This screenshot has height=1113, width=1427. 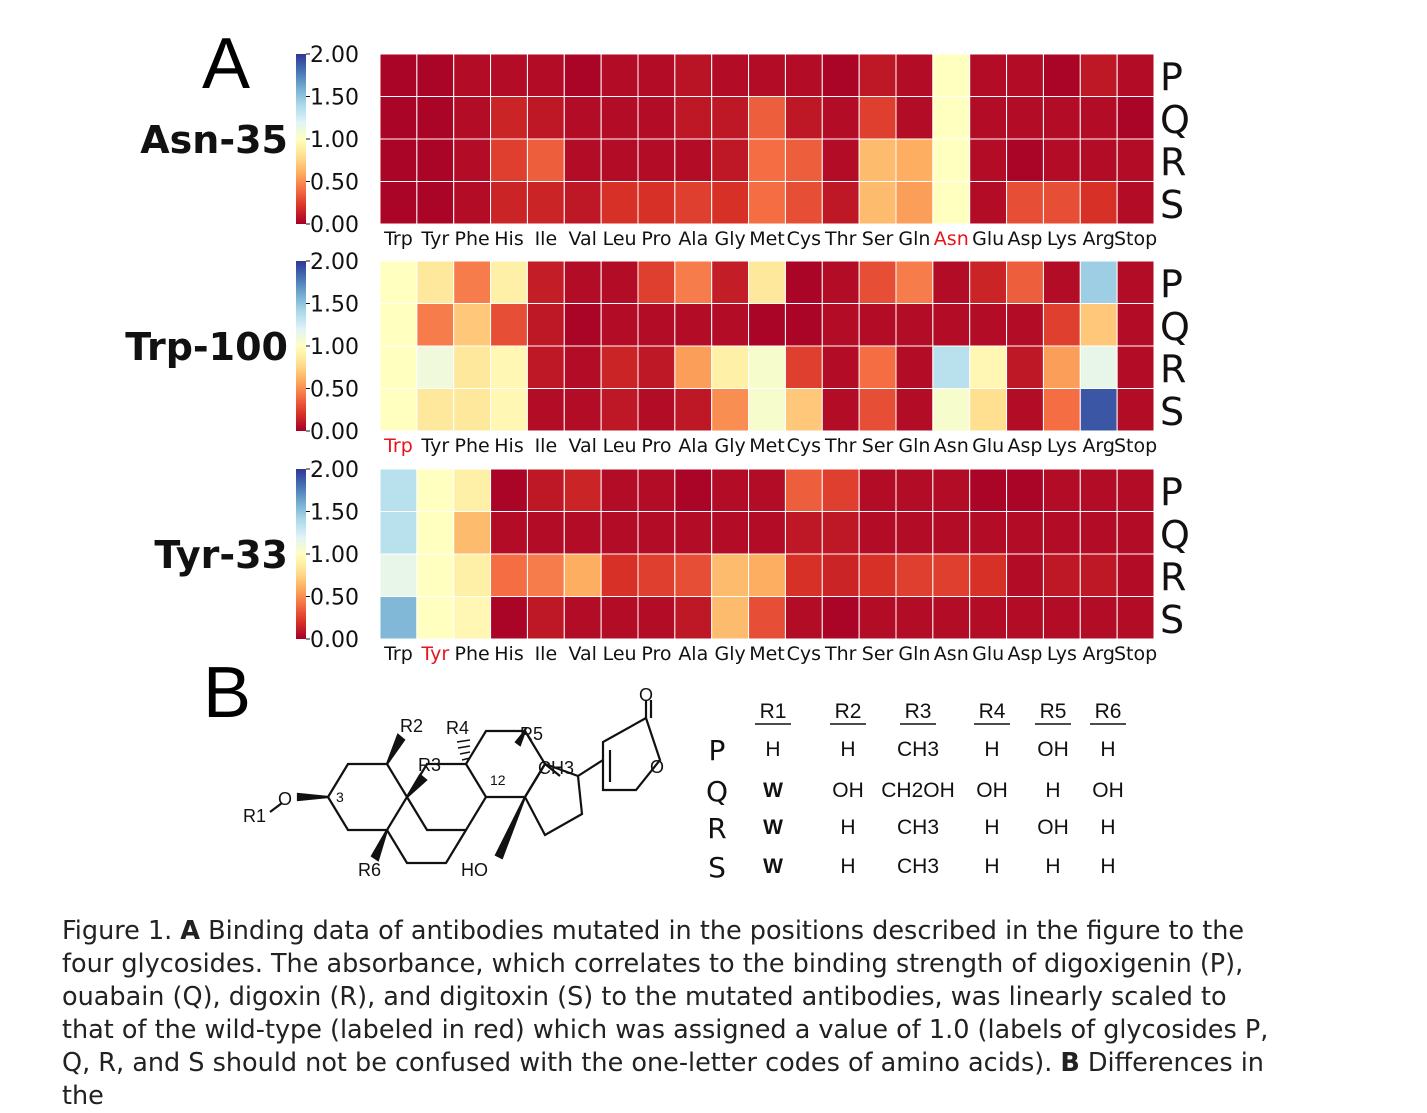 I want to click on label-r4: R4, so click(x=457, y=728).